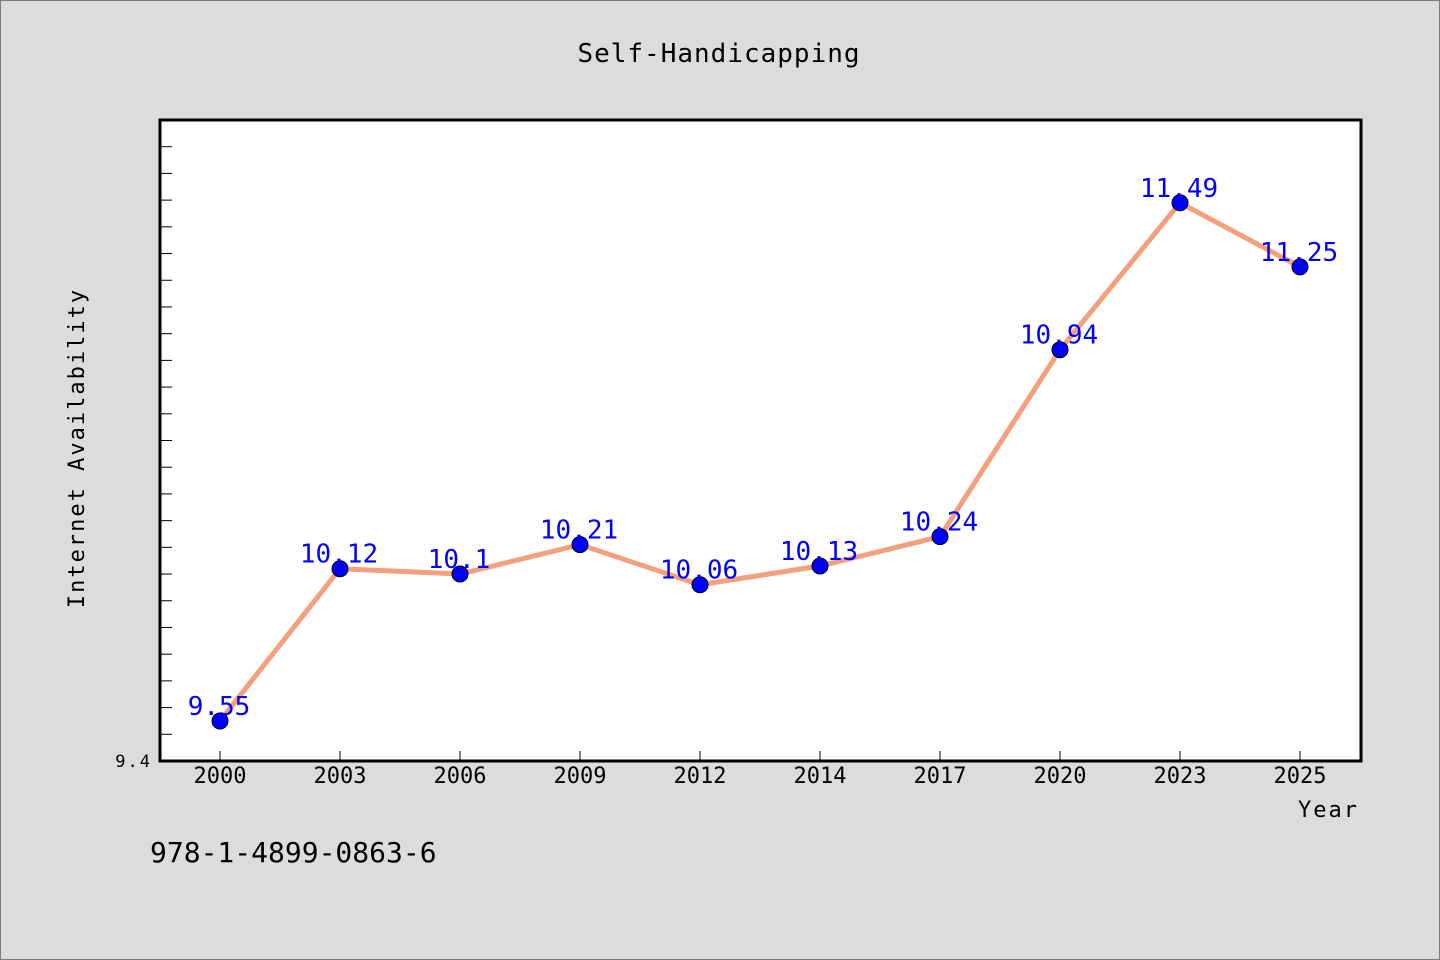 The image size is (1440, 960). What do you see at coordinates (143, 459) in the screenshot?
I see `y-axis: 9.4` at bounding box center [143, 459].